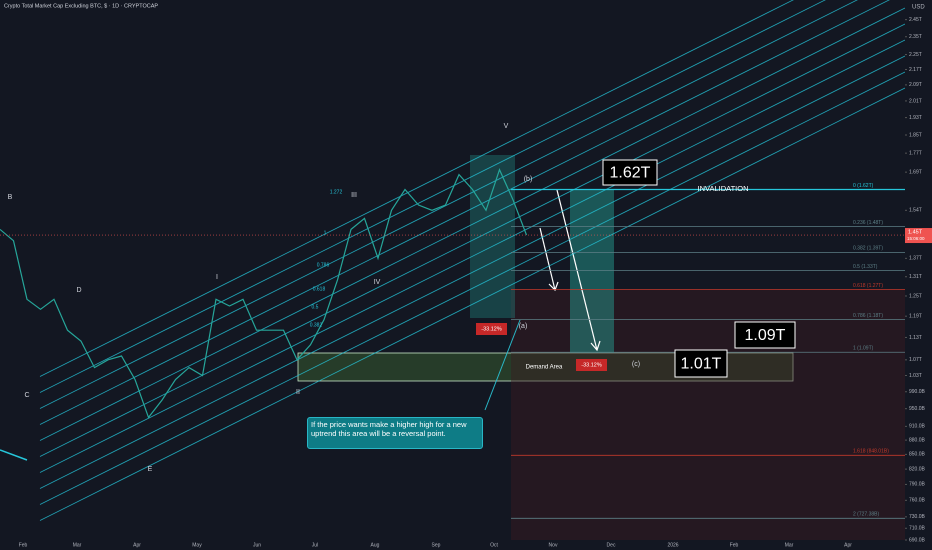 This screenshot has height=550, width=932. Describe the element at coordinates (544, 368) in the screenshot. I see `demand-area-label: Demand Area` at that location.